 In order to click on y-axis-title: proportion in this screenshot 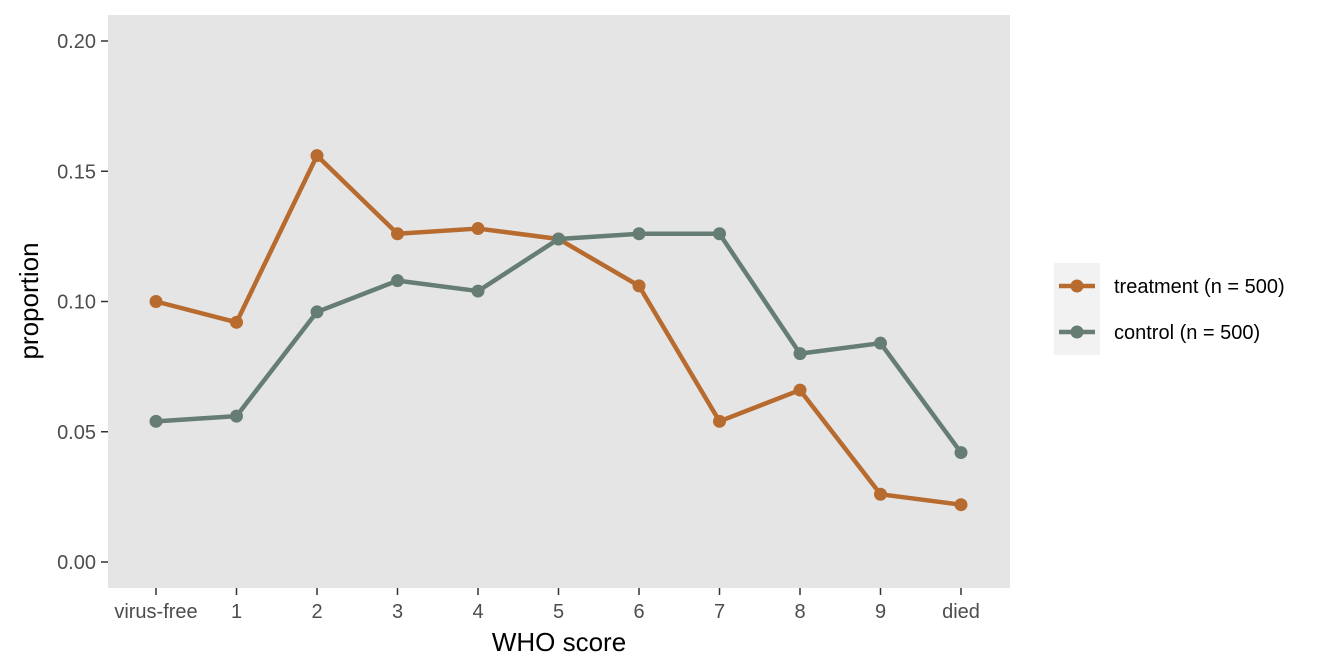, I will do `click(29, 300)`.